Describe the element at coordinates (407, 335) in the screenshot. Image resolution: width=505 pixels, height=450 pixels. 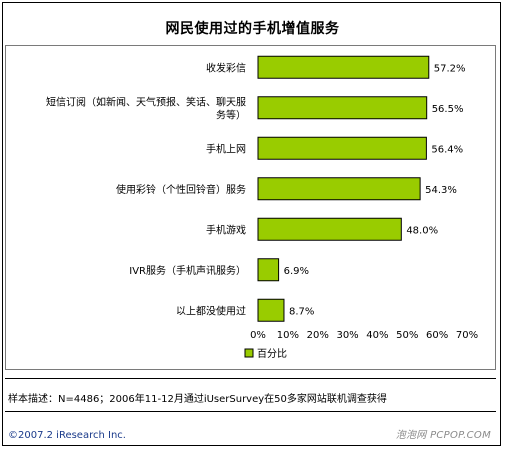
I see `x-tick-label: 50%` at that location.